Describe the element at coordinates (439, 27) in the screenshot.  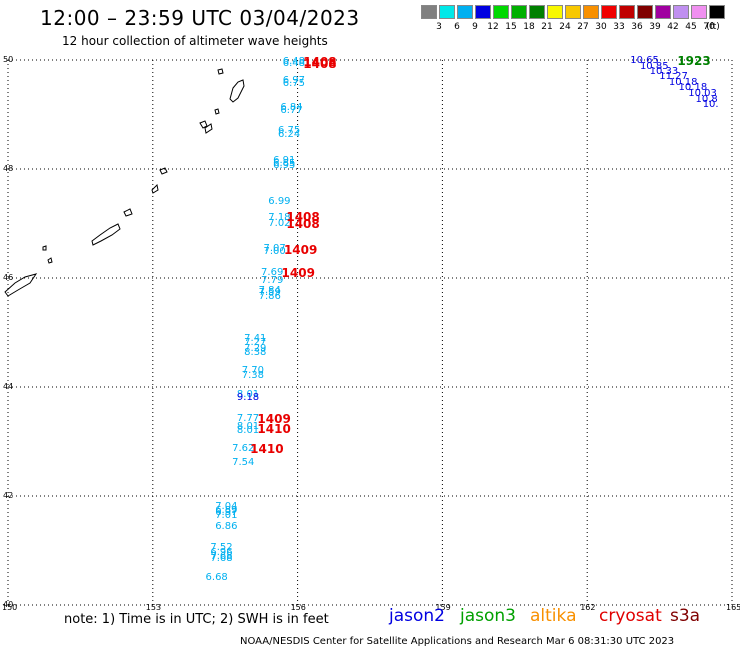
I see `colorbar-label: 3` at that location.